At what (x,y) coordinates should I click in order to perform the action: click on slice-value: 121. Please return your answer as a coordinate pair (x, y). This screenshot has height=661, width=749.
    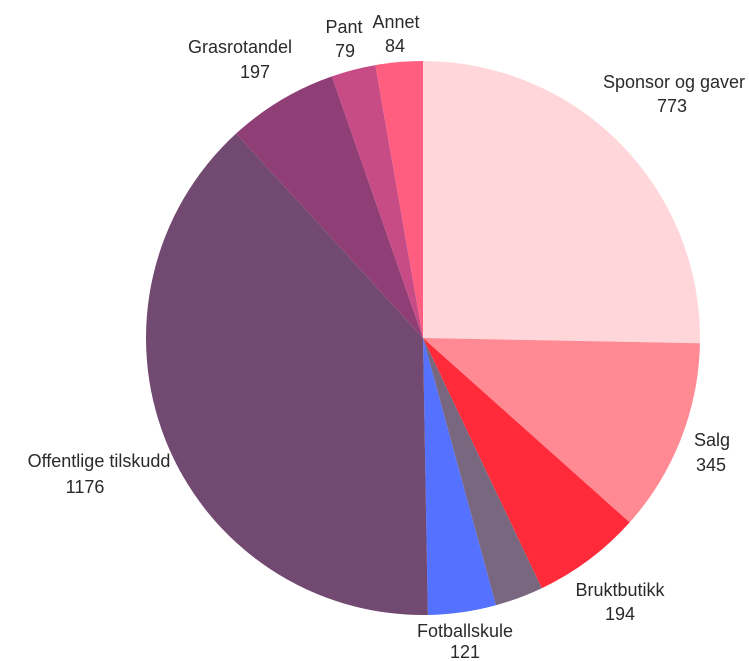
    Looking at the image, I should click on (465, 651).